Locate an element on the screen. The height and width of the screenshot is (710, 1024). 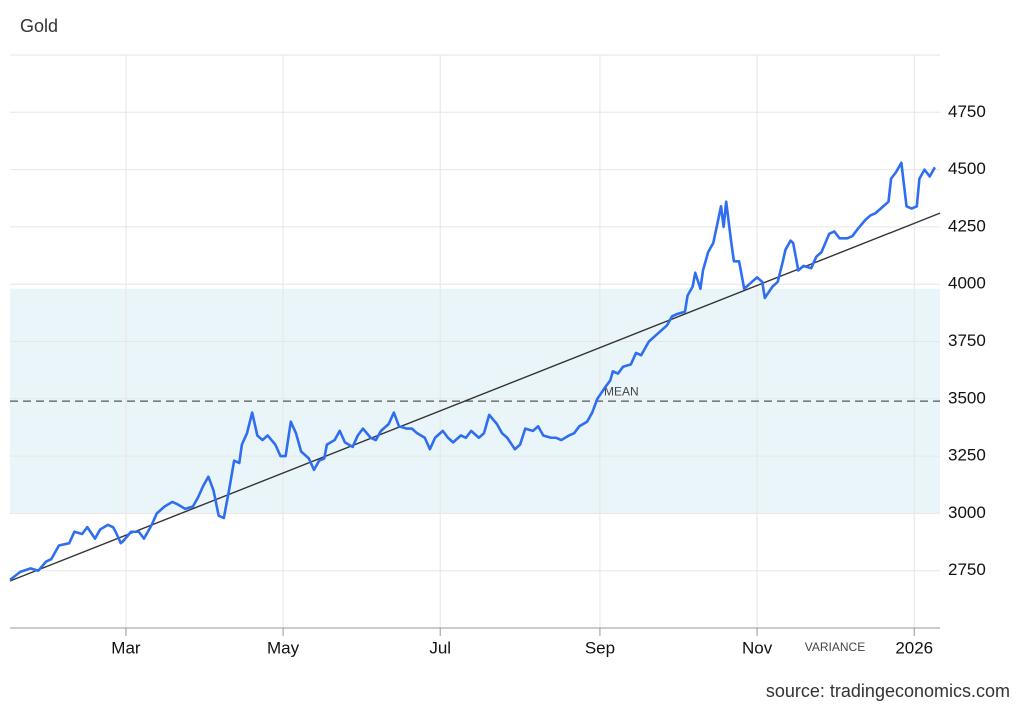
x-tick-label: Mar is located at coordinates (126, 647).